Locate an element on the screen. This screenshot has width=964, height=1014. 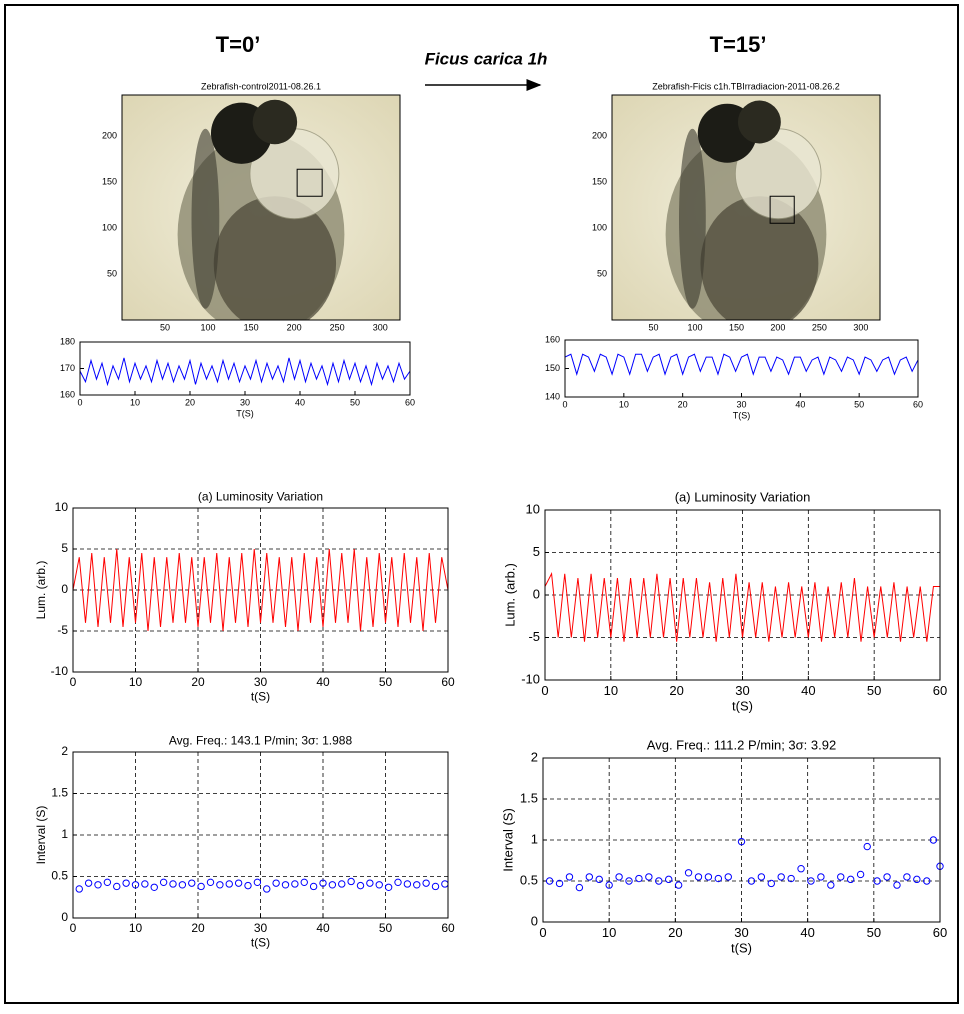
header-middle: Ficus carica 1h is located at coordinates (486, 58).